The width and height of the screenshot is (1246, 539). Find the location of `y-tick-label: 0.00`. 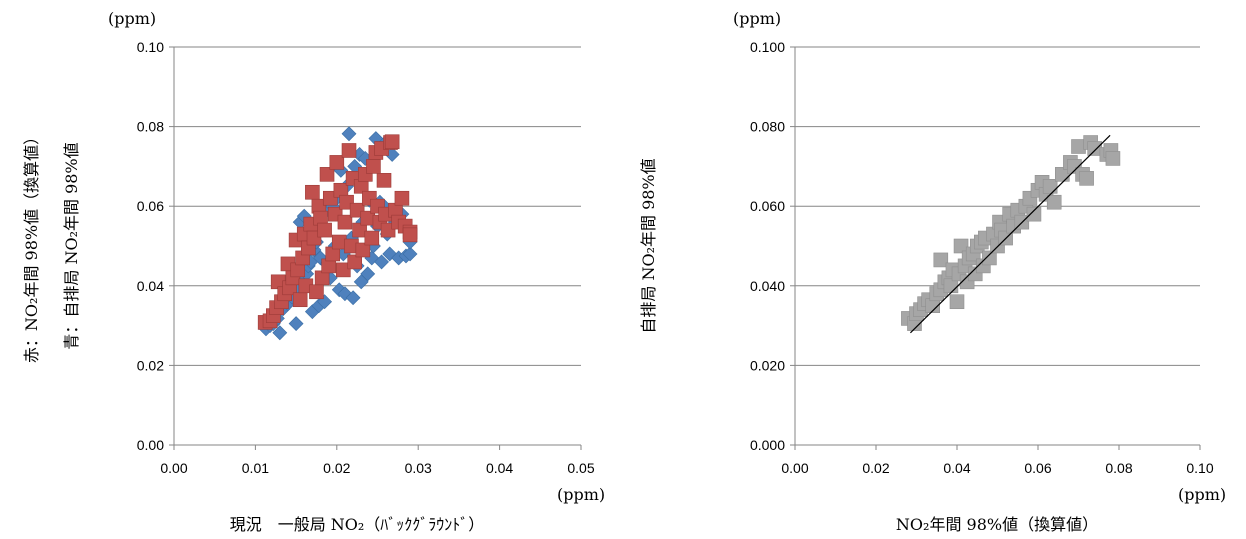

y-tick-label: 0.00 is located at coordinates (150, 445).